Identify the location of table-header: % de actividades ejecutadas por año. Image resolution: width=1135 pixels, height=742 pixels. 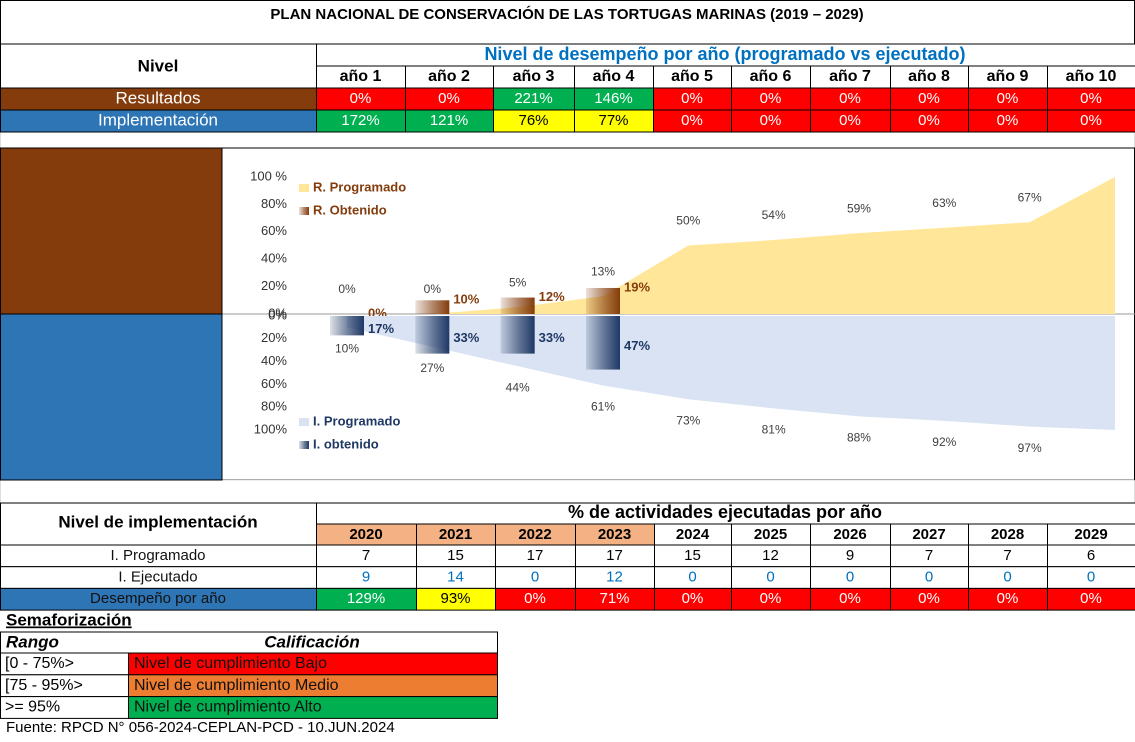
(725, 512).